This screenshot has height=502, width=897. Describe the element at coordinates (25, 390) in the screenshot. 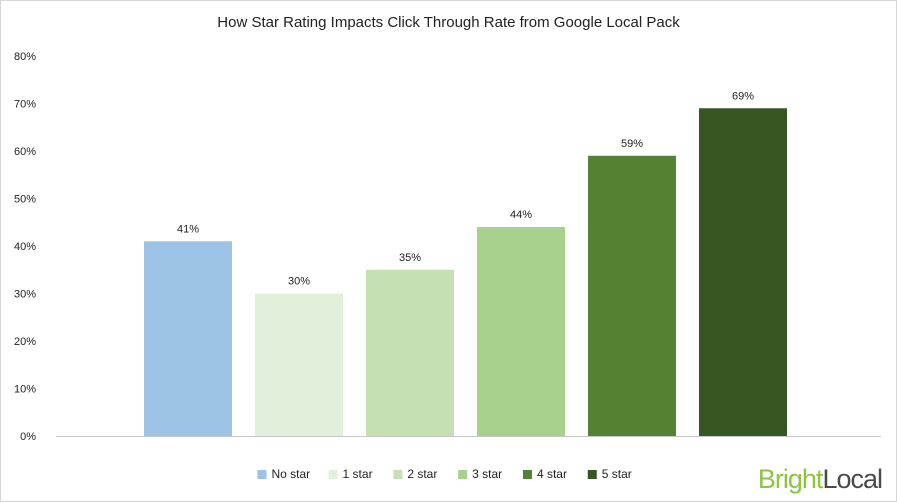

I see `y-tick-label: 10%` at that location.